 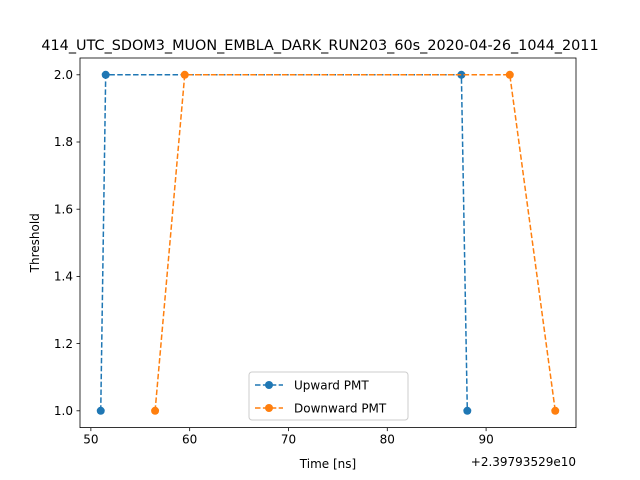 What do you see at coordinates (189, 440) in the screenshot?
I see `x-tick-label: 60` at bounding box center [189, 440].